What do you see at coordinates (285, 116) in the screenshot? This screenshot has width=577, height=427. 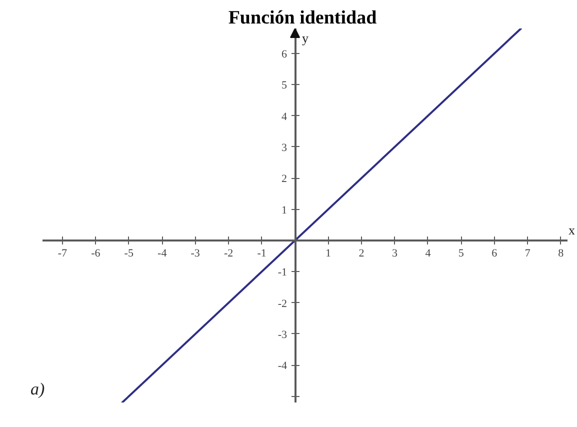 I see `y-tick-label: 4` at bounding box center [285, 116].